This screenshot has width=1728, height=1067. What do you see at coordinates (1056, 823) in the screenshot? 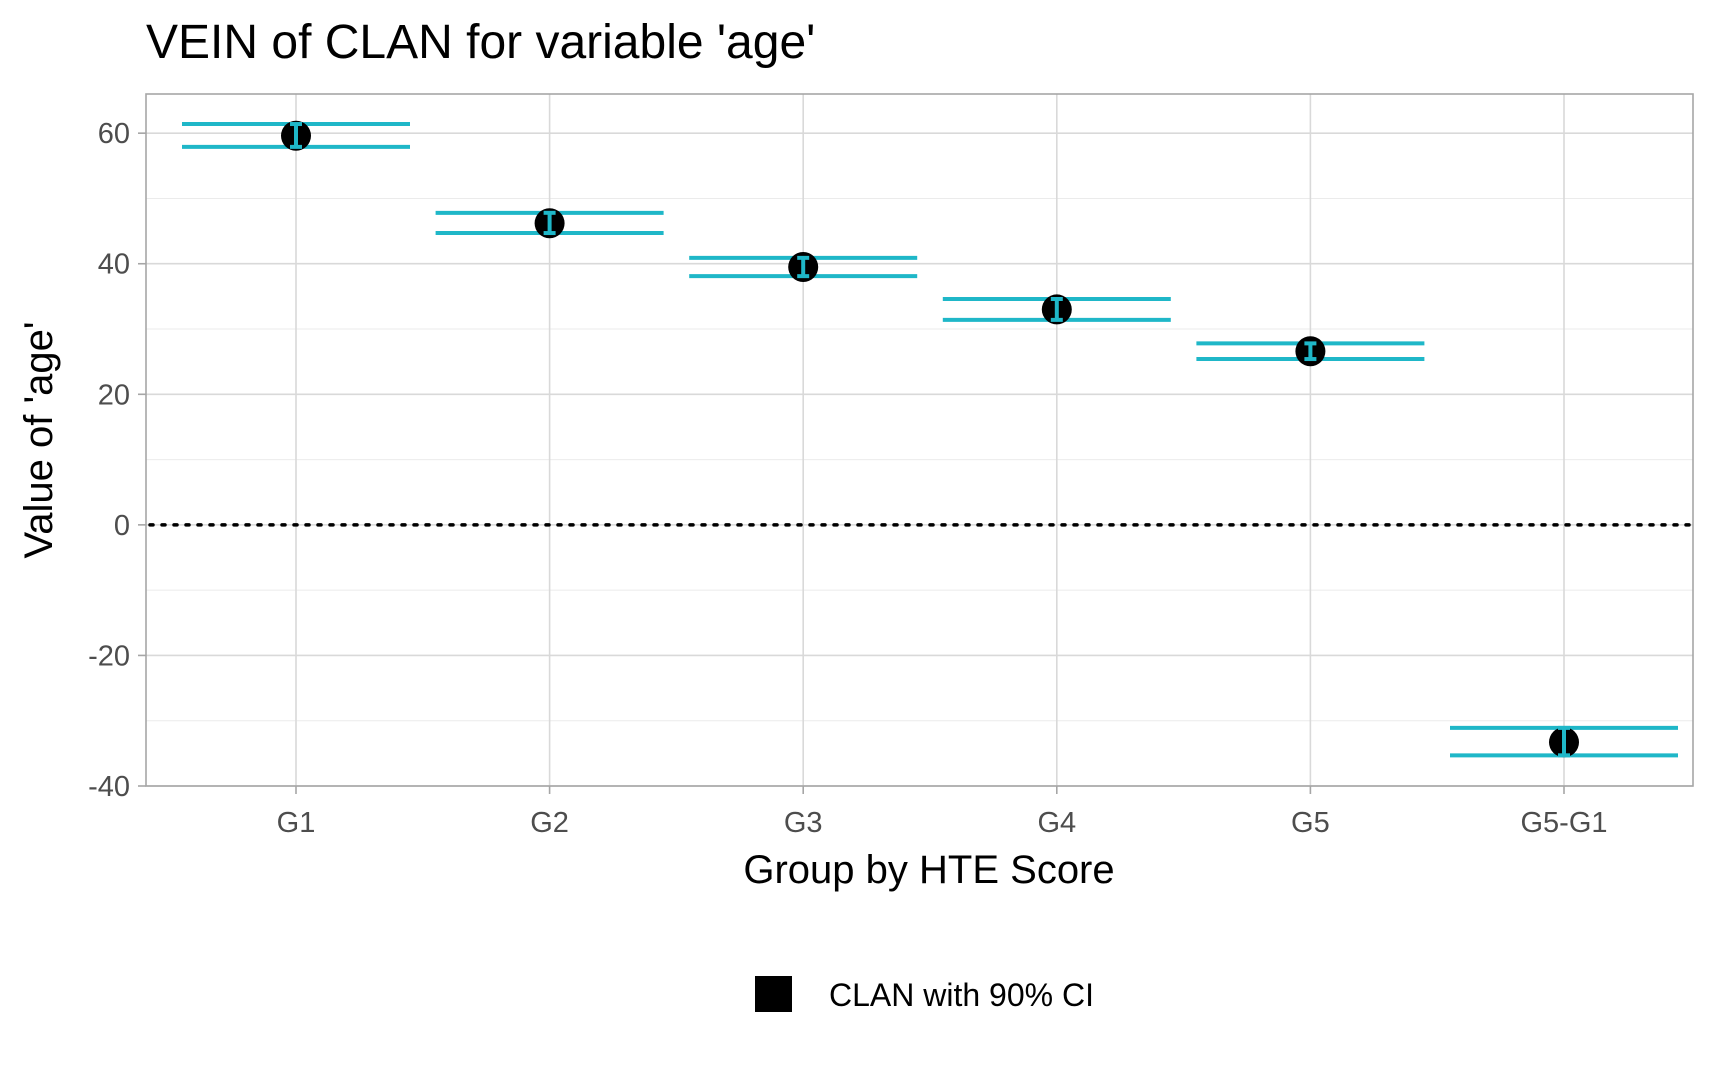
I see `x-tick-label-G4: G4` at bounding box center [1056, 823].